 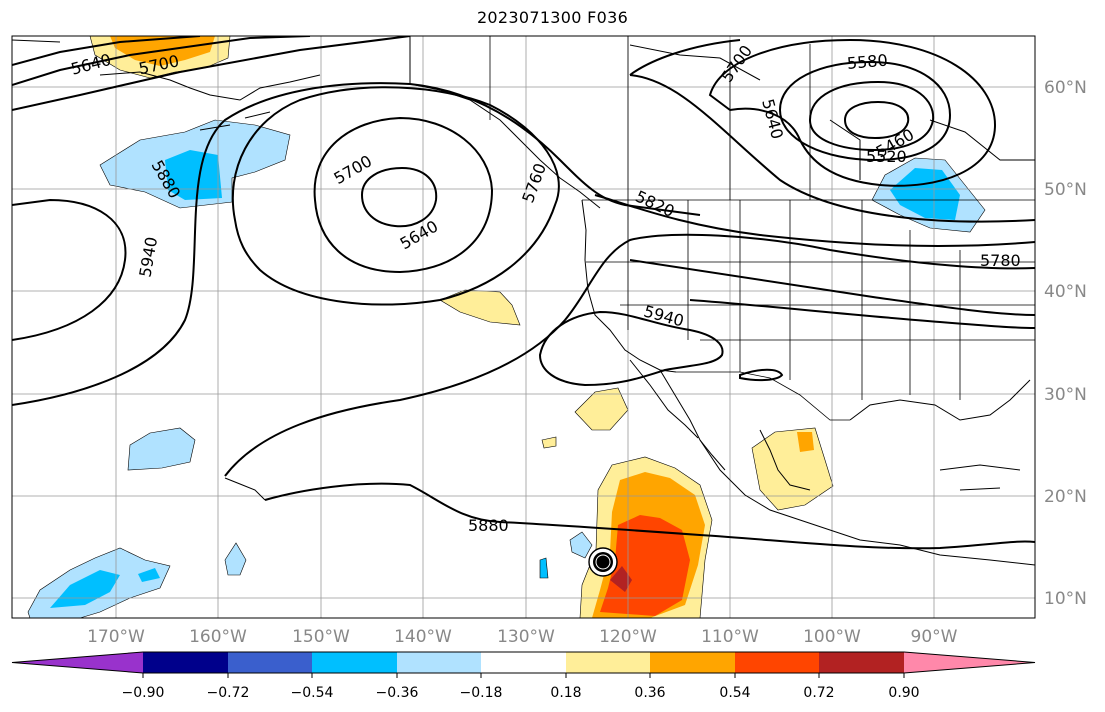 I want to click on colorbar-label: 0.72, so click(x=818, y=693).